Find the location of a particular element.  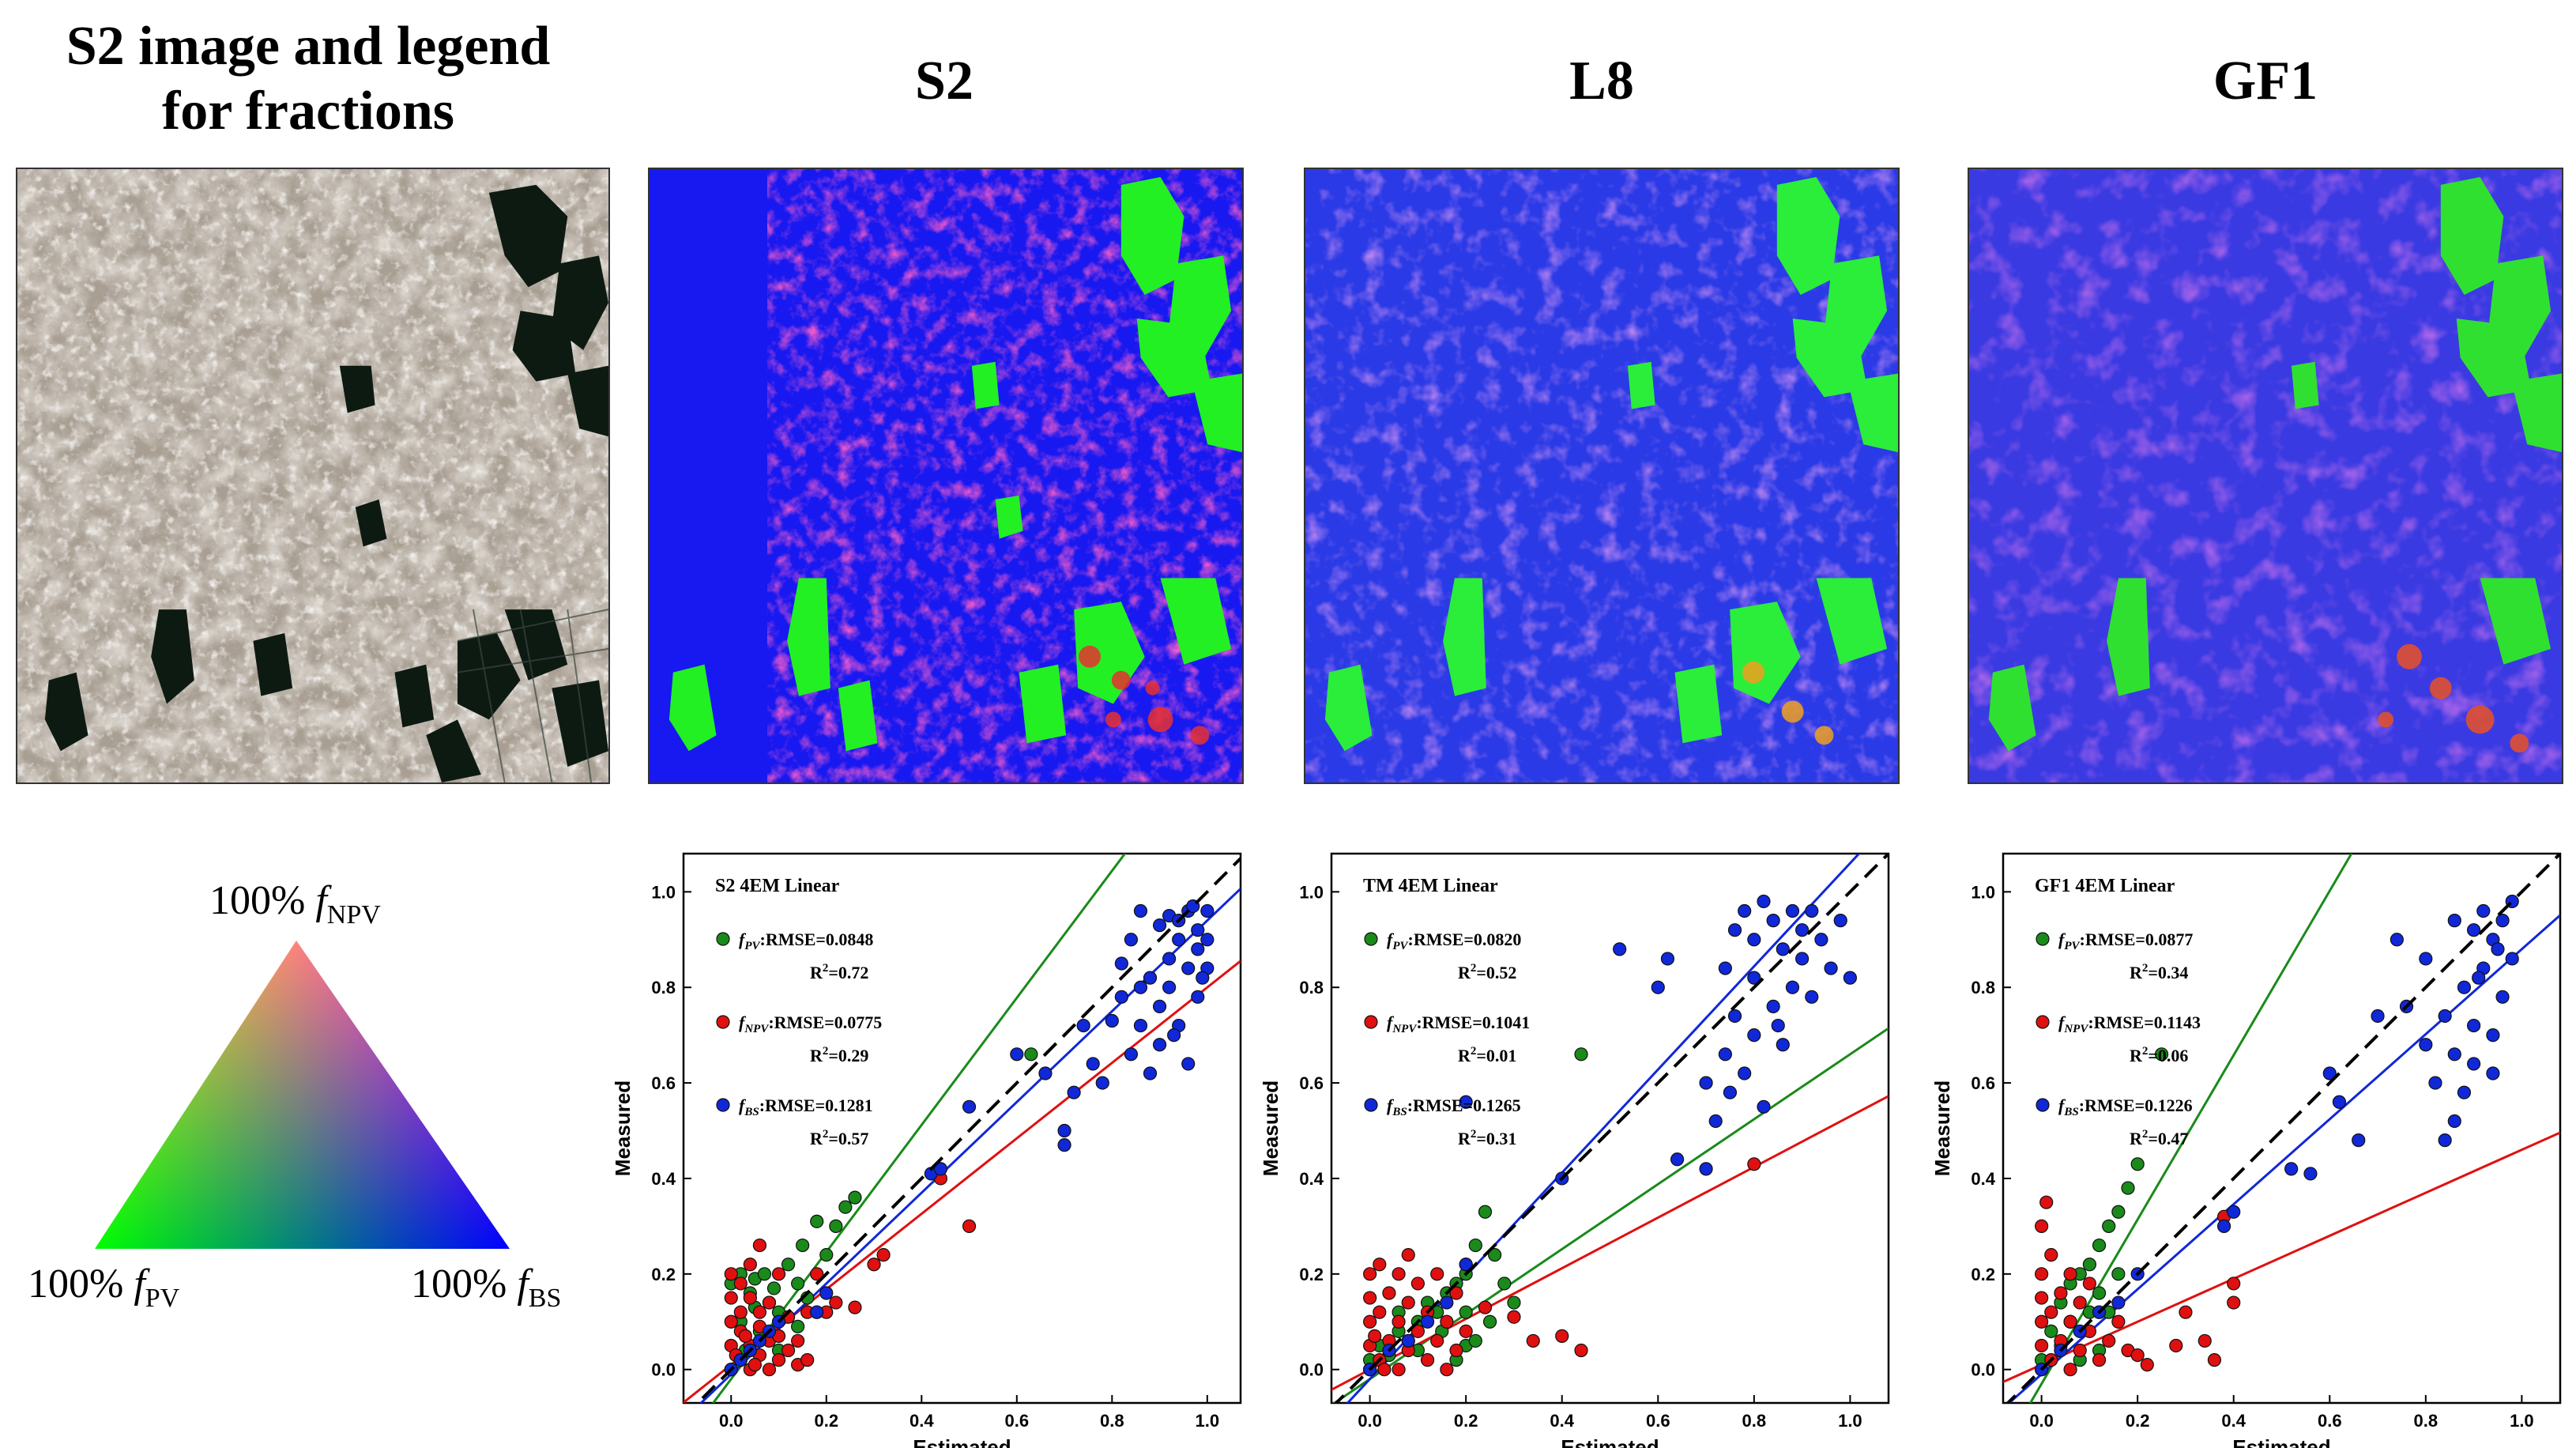

y-tick-label: 1.0 is located at coordinates (1311, 892).